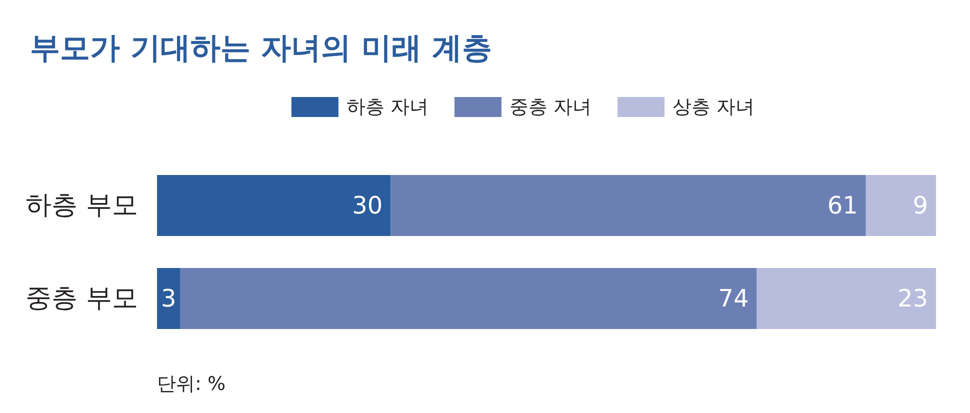  What do you see at coordinates (733, 298) in the screenshot?
I see `data-label: 74` at bounding box center [733, 298].